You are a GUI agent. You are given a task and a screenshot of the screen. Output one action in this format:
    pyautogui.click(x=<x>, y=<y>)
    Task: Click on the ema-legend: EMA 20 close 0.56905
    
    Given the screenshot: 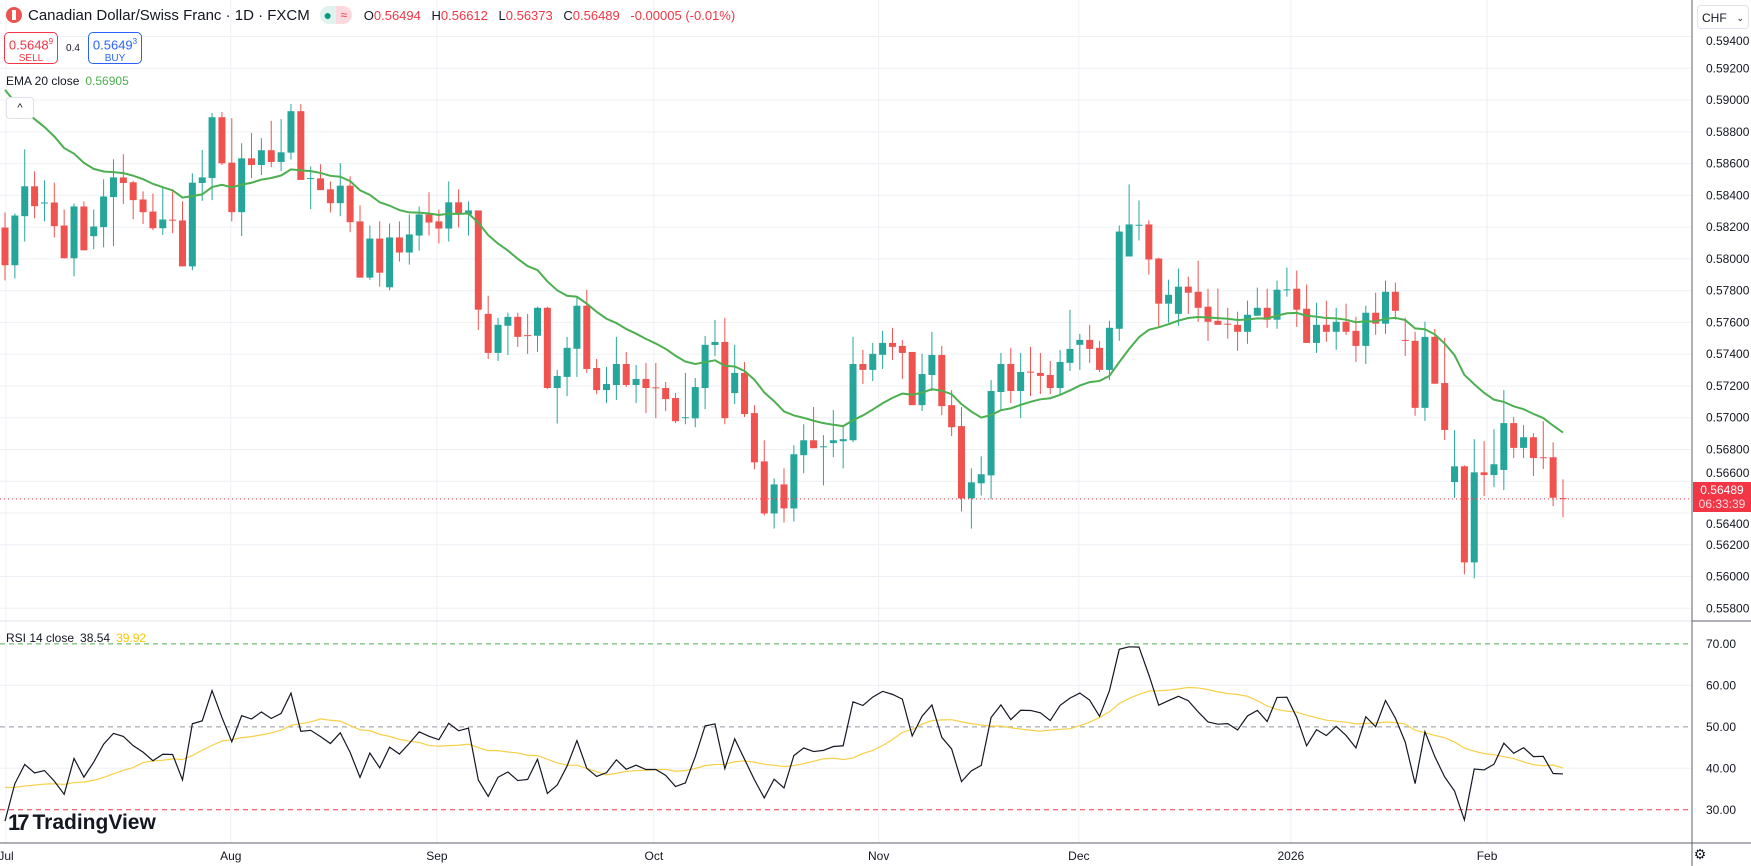 What is the action you would take?
    pyautogui.click(x=67, y=81)
    